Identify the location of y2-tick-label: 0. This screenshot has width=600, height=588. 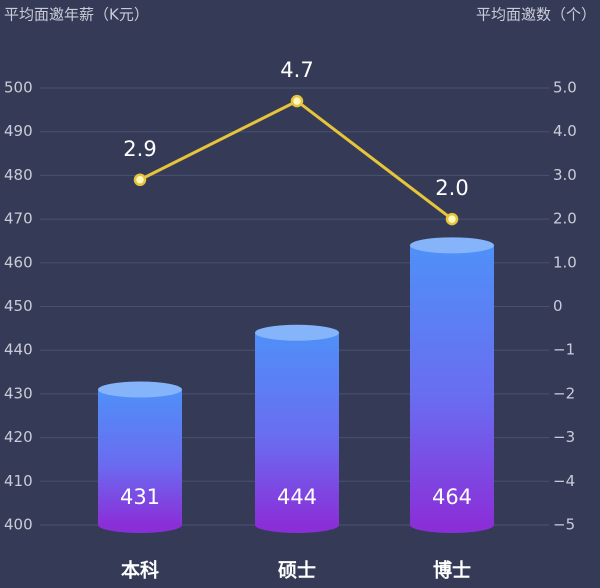
(558, 306).